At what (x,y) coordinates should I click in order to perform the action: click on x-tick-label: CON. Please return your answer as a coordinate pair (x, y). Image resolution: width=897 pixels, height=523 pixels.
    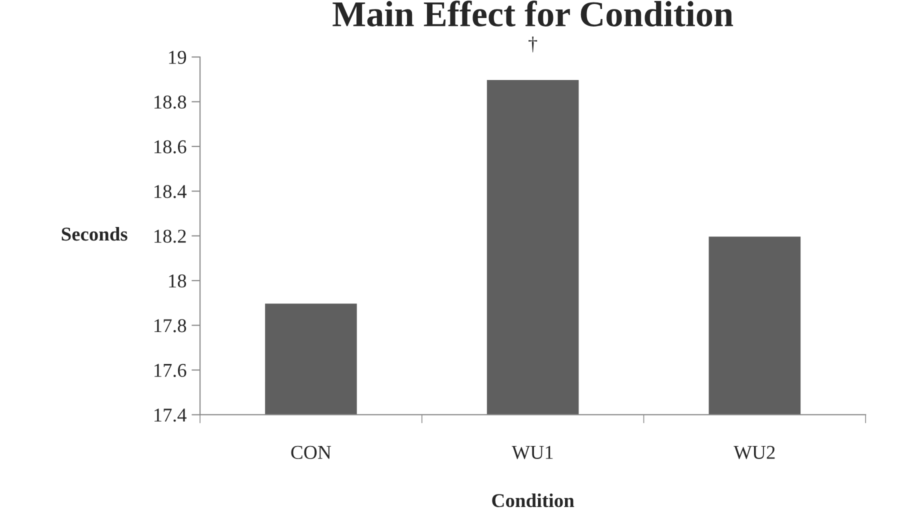
    Looking at the image, I should click on (311, 452).